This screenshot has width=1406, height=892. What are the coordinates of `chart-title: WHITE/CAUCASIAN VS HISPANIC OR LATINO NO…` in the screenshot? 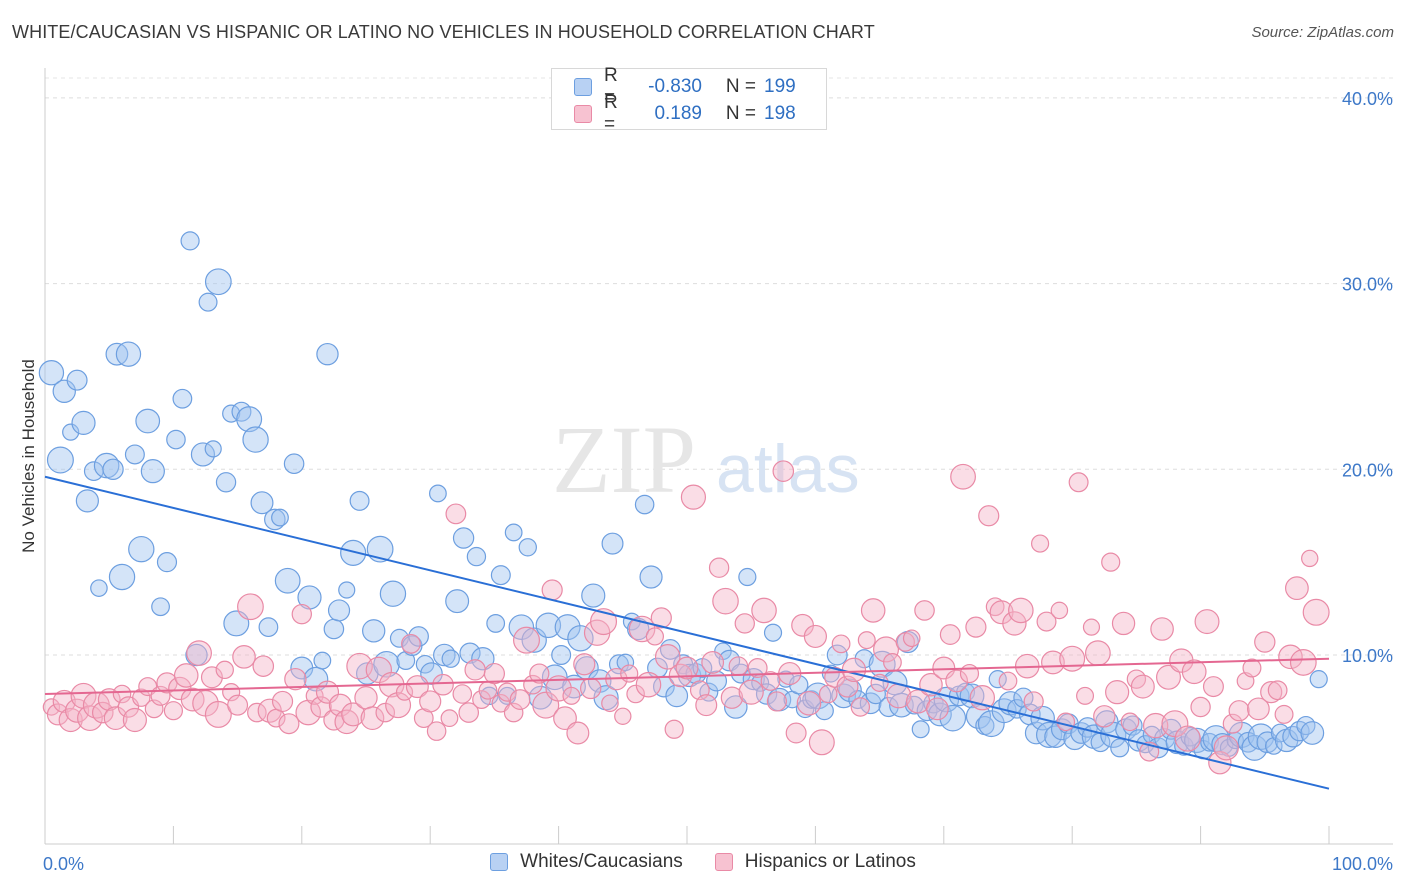 It's located at (443, 32).